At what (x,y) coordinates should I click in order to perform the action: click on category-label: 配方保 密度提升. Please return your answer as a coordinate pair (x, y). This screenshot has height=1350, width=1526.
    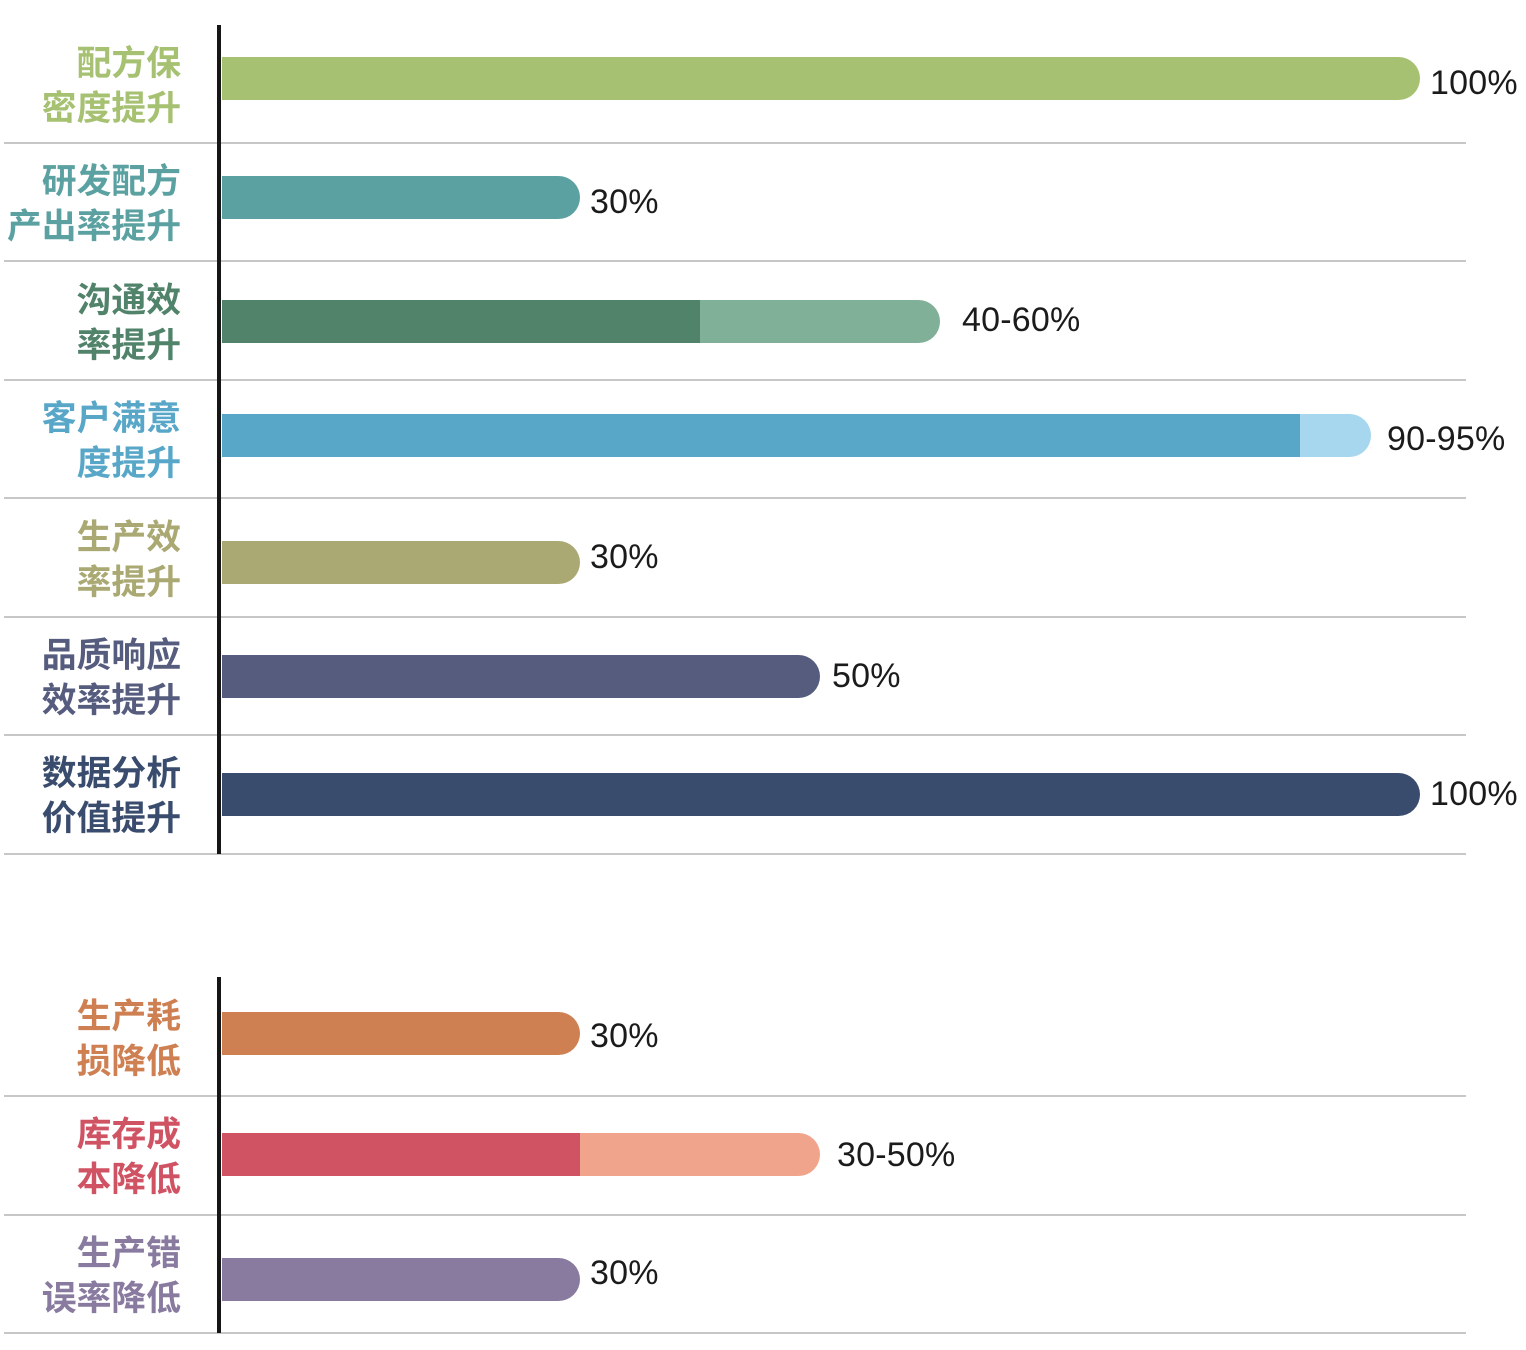
    Looking at the image, I should click on (111, 83).